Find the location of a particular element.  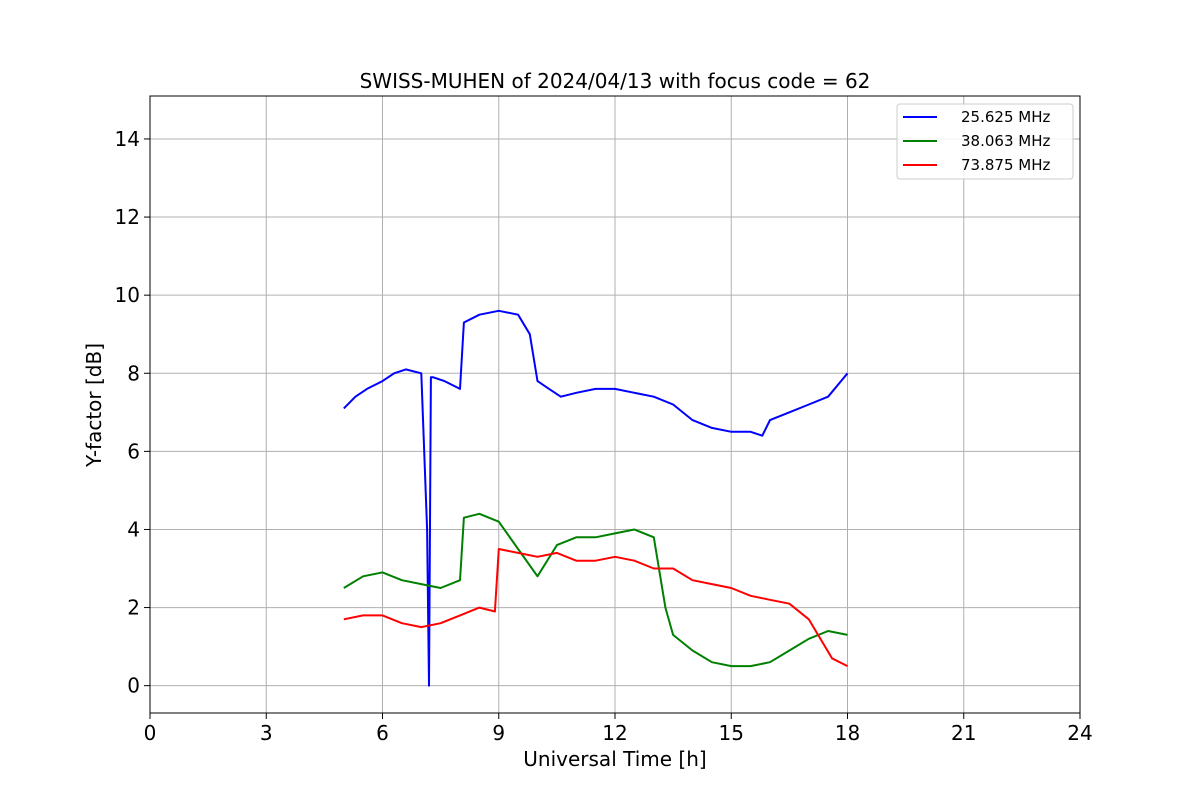

y-tick-label: 8 is located at coordinates (133, 373).